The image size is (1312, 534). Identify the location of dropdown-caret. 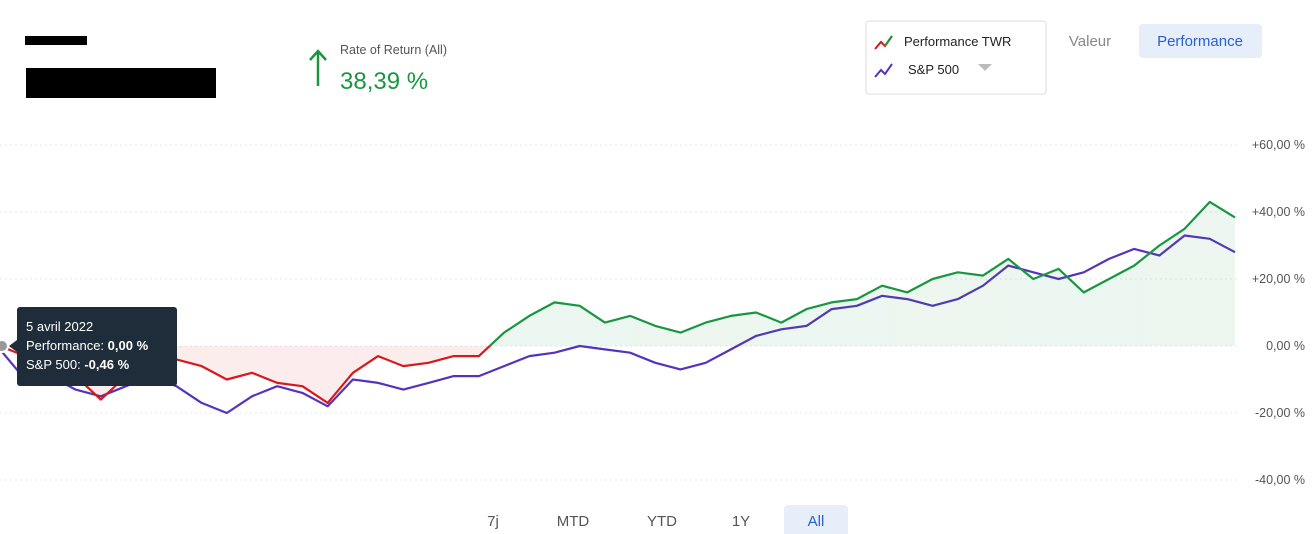
(985, 67).